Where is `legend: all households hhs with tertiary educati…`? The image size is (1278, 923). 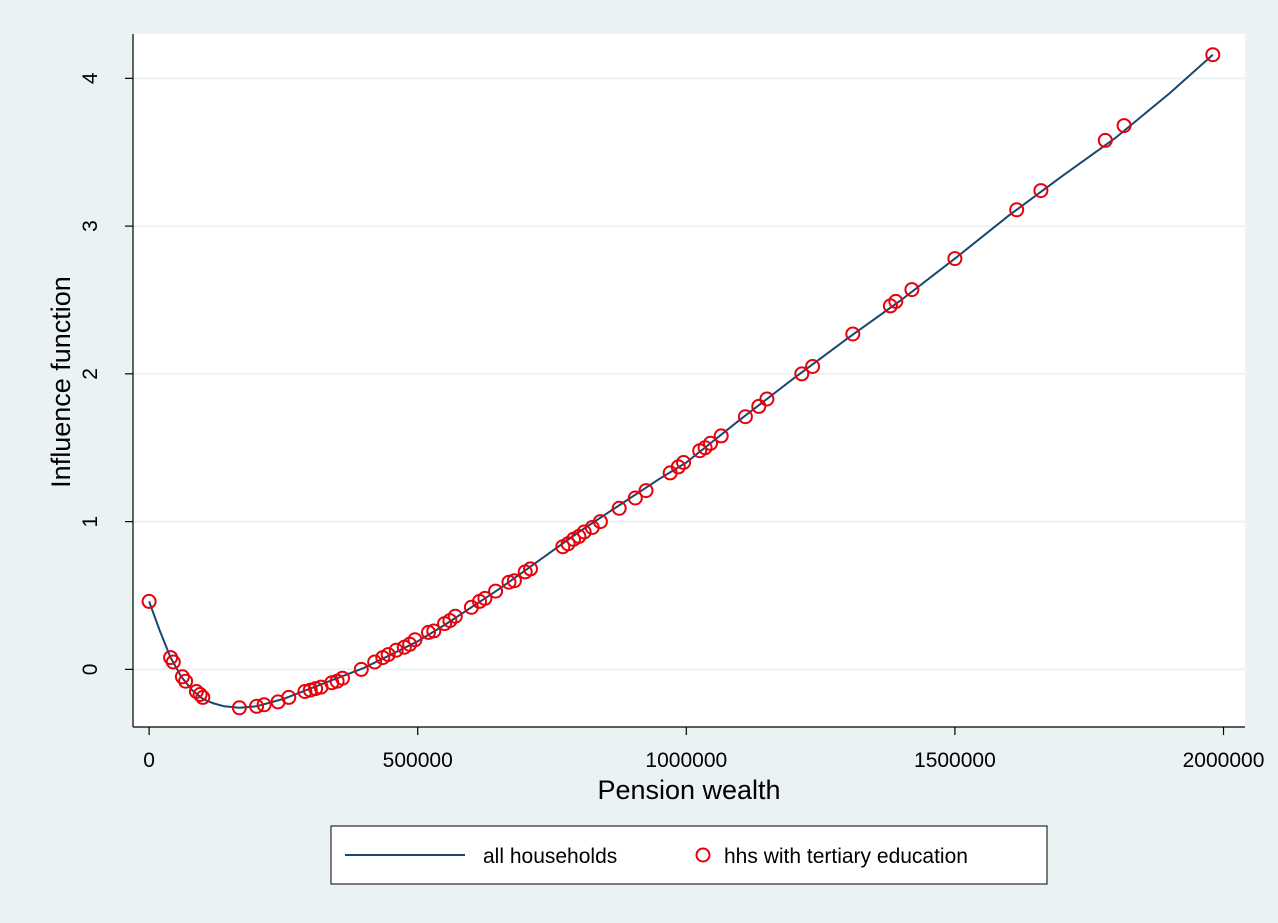 legend: all households hhs with tertiary educati… is located at coordinates (689, 855).